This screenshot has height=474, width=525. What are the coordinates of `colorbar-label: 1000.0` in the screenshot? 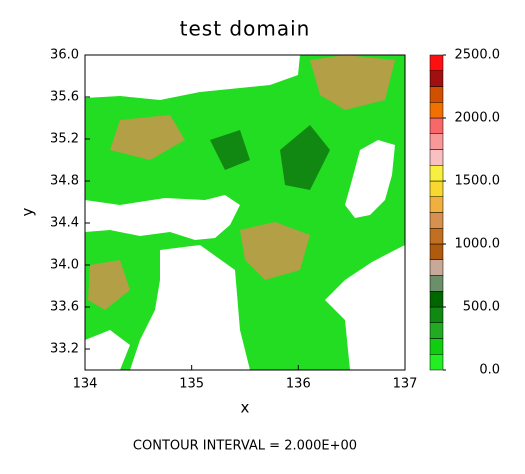 It's located at (478, 244).